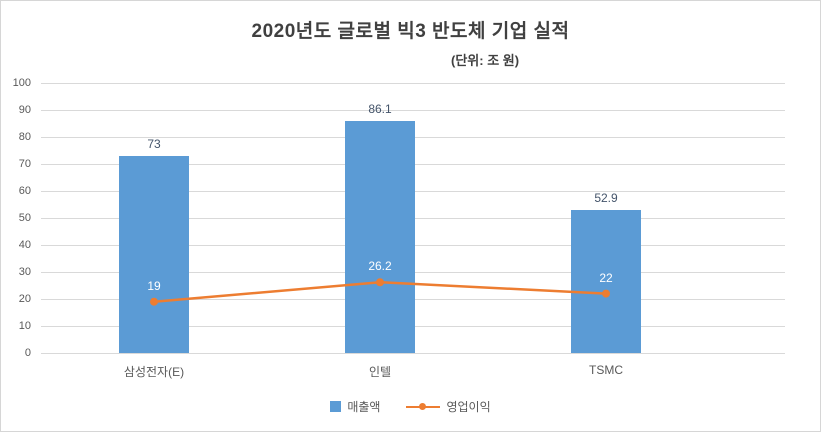 This screenshot has height=432, width=821. Describe the element at coordinates (154, 285) in the screenshot. I see `line-value-label: 19` at that location.